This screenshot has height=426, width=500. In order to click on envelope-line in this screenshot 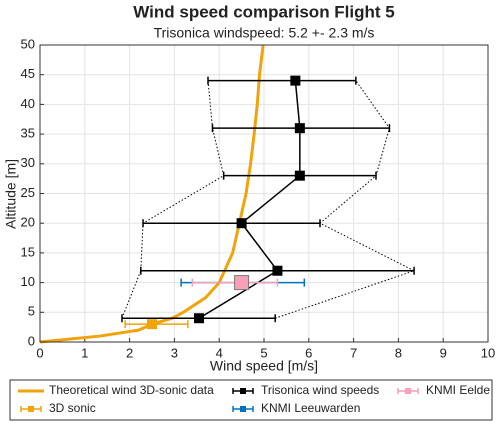, I will do `click(173, 199)`.